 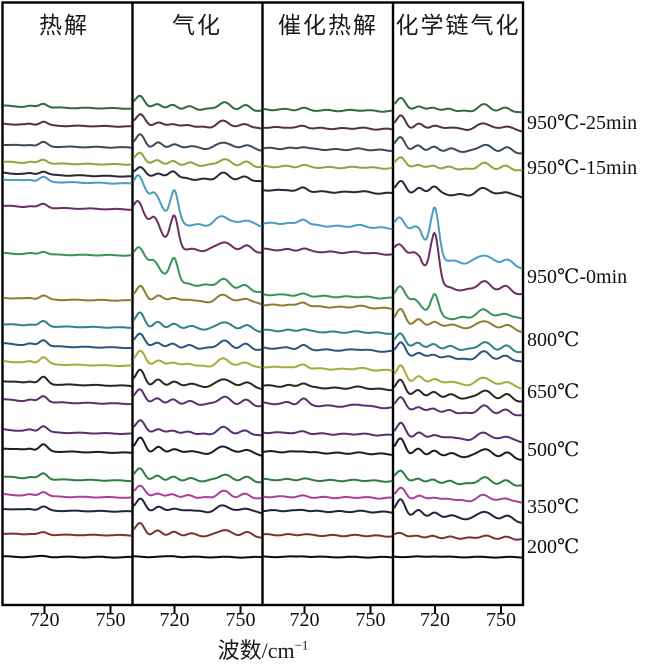 I want to click on spectrum-row8-panel4, so click(x=458, y=303).